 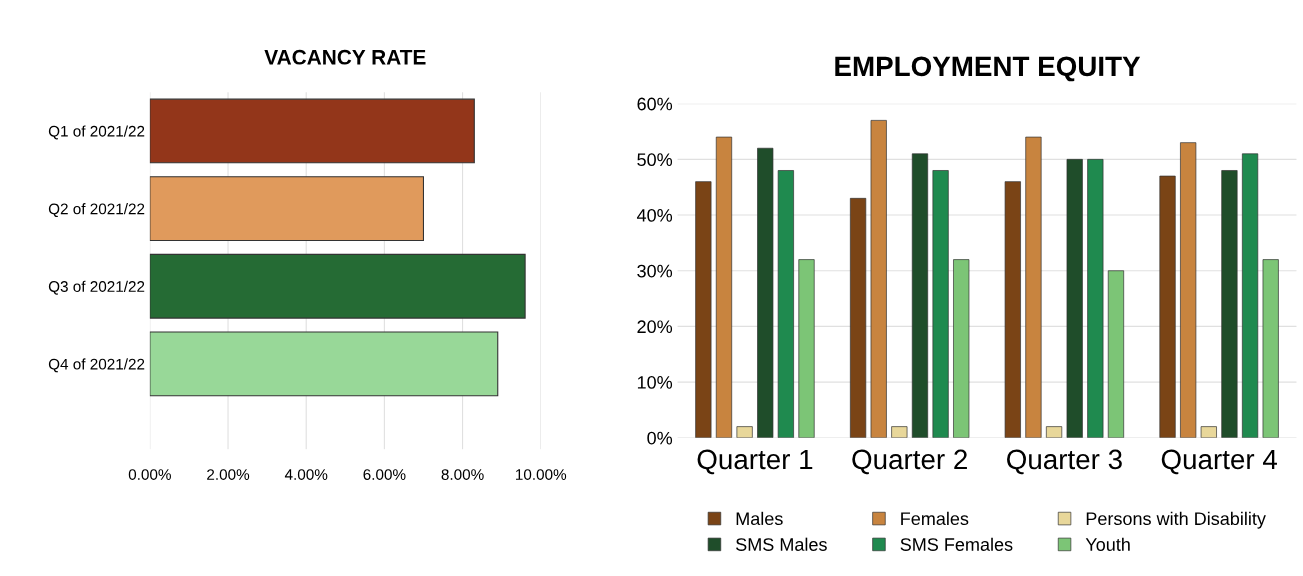 What do you see at coordinates (654, 215) in the screenshot?
I see `y-tick-label: 40%` at bounding box center [654, 215].